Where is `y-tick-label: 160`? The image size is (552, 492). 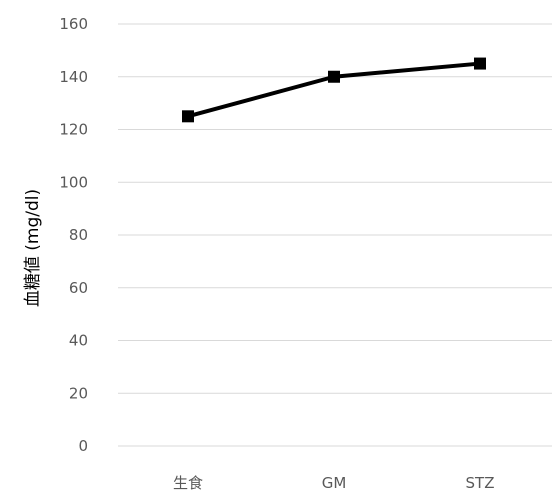
y-tick-label: 160 is located at coordinates (73, 24).